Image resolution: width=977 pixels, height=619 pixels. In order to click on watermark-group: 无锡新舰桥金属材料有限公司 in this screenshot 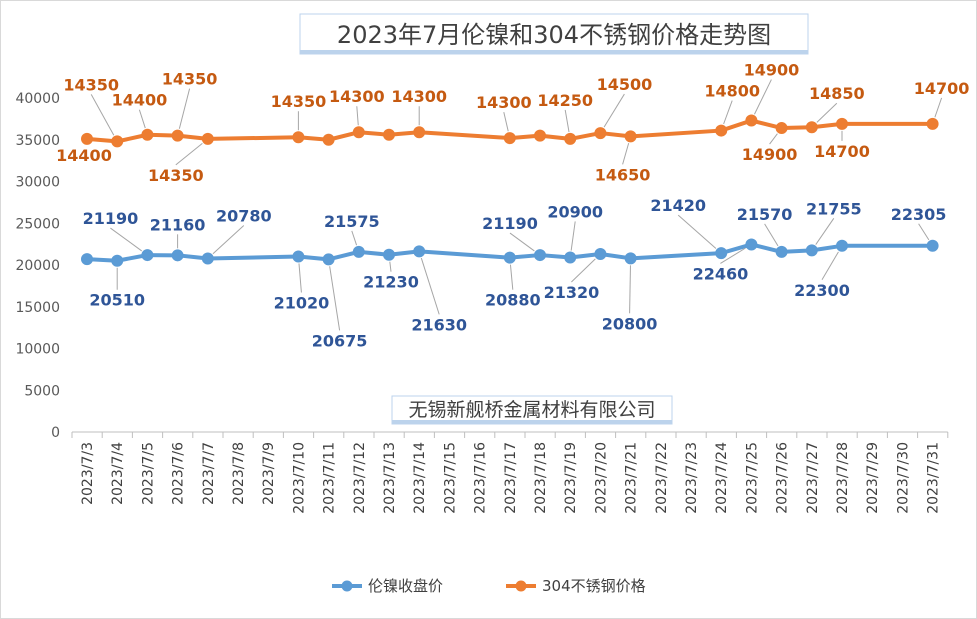, I will do `click(532, 410)`.